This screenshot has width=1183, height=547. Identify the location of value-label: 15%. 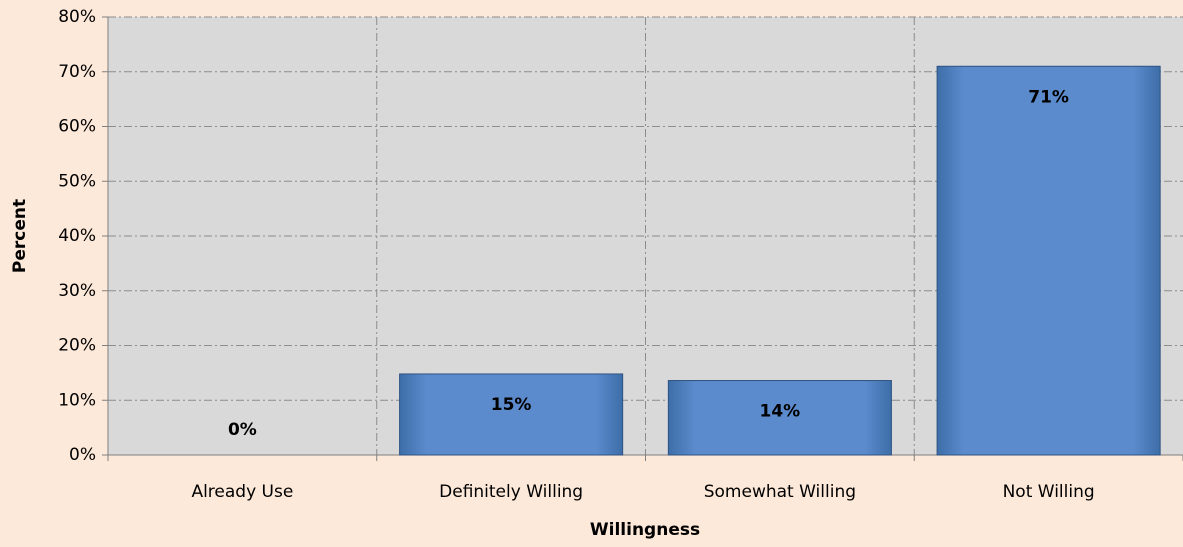
(511, 405).